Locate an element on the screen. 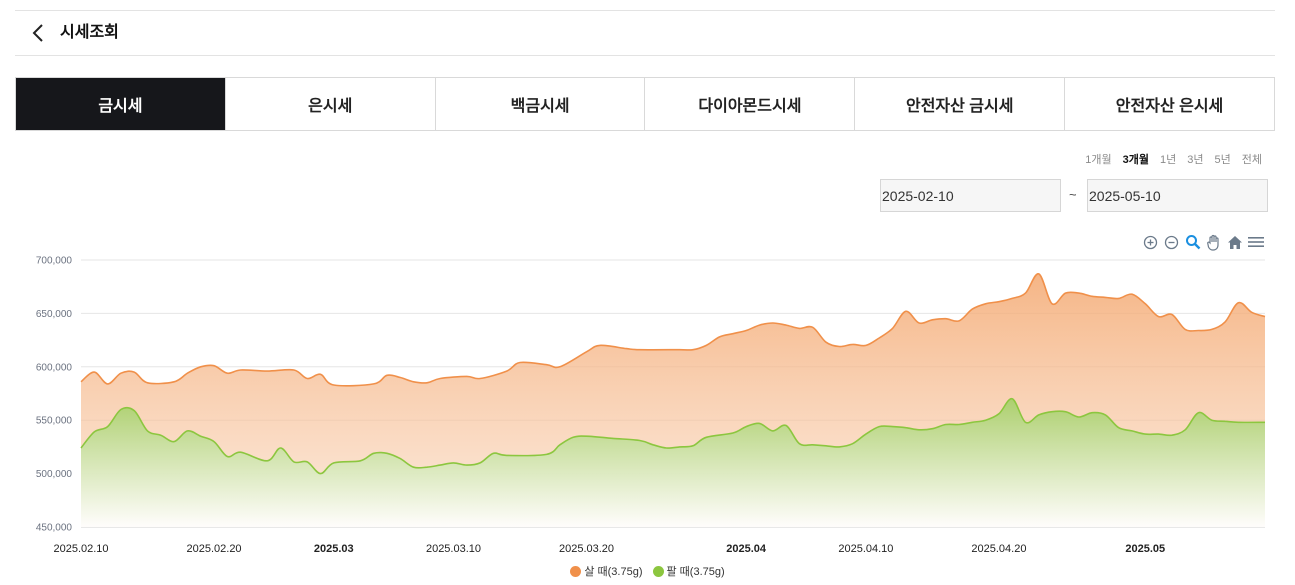  x-tick-label: 2025.04 is located at coordinates (746, 549).